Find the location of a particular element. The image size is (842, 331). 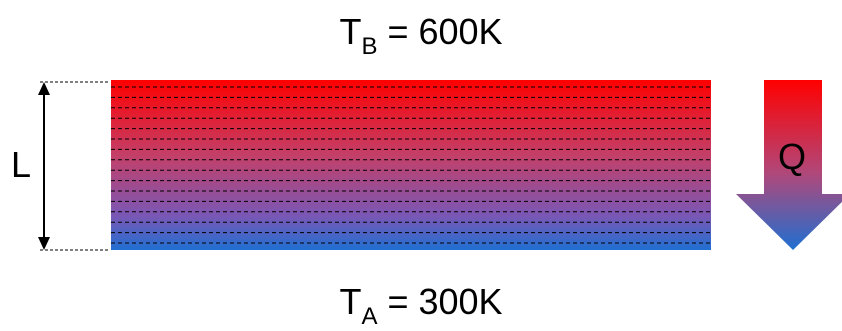

top-temperature-subscript: B is located at coordinates (369, 46).